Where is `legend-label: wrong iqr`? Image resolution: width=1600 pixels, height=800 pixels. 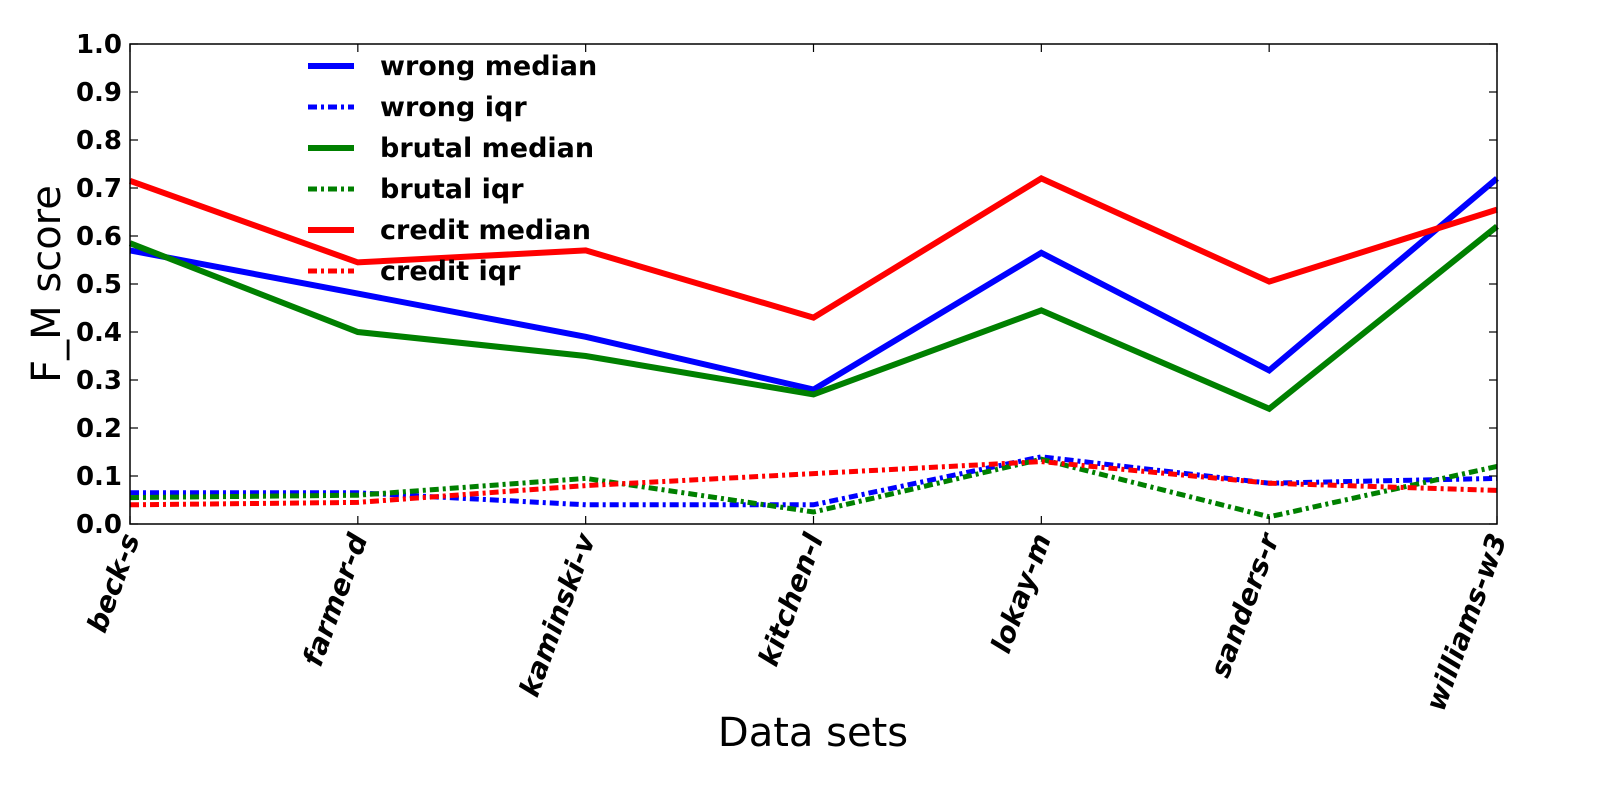 legend-label: wrong iqr is located at coordinates (453, 107).